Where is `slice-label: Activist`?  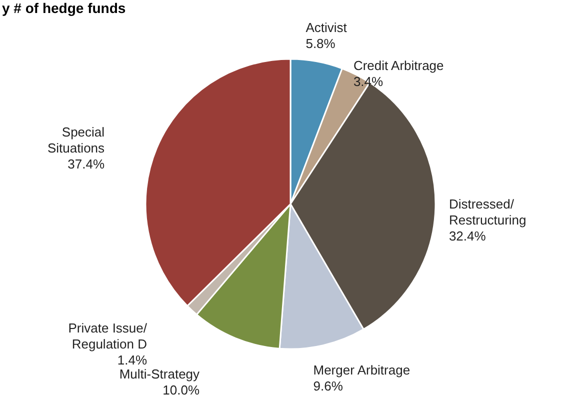
slice-label: Activist is located at coordinates (327, 27).